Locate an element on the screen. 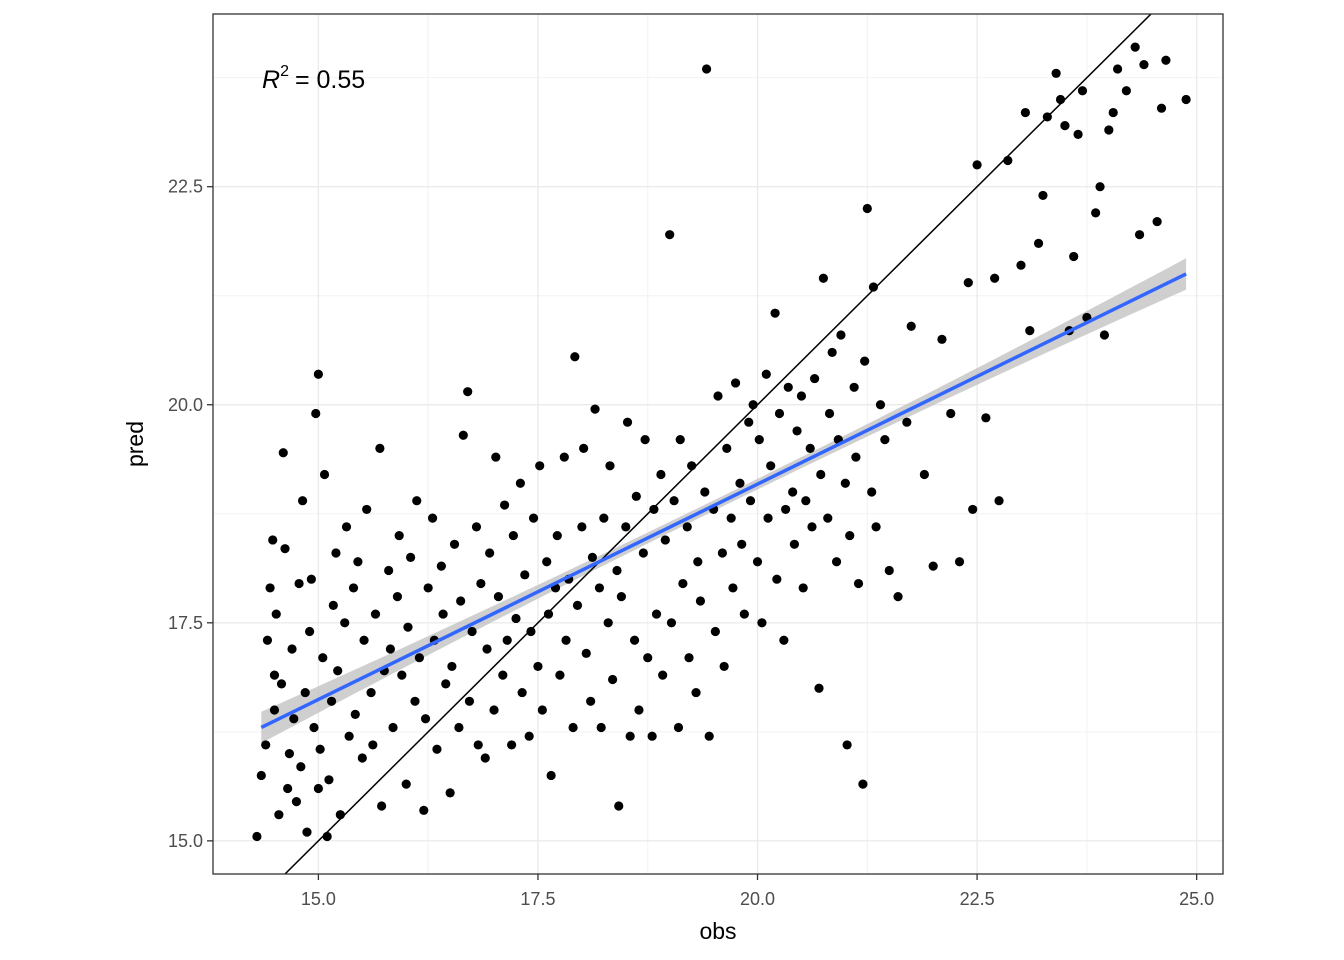 The image size is (1344, 960). x-tick-label: 20.0 is located at coordinates (757, 899).